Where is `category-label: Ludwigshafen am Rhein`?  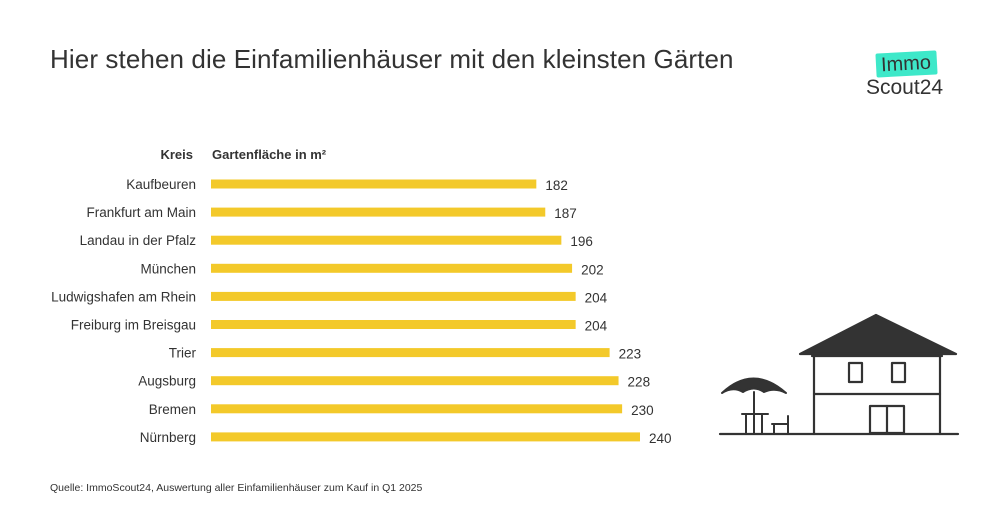 category-label: Ludwigshafen am Rhein is located at coordinates (123, 296).